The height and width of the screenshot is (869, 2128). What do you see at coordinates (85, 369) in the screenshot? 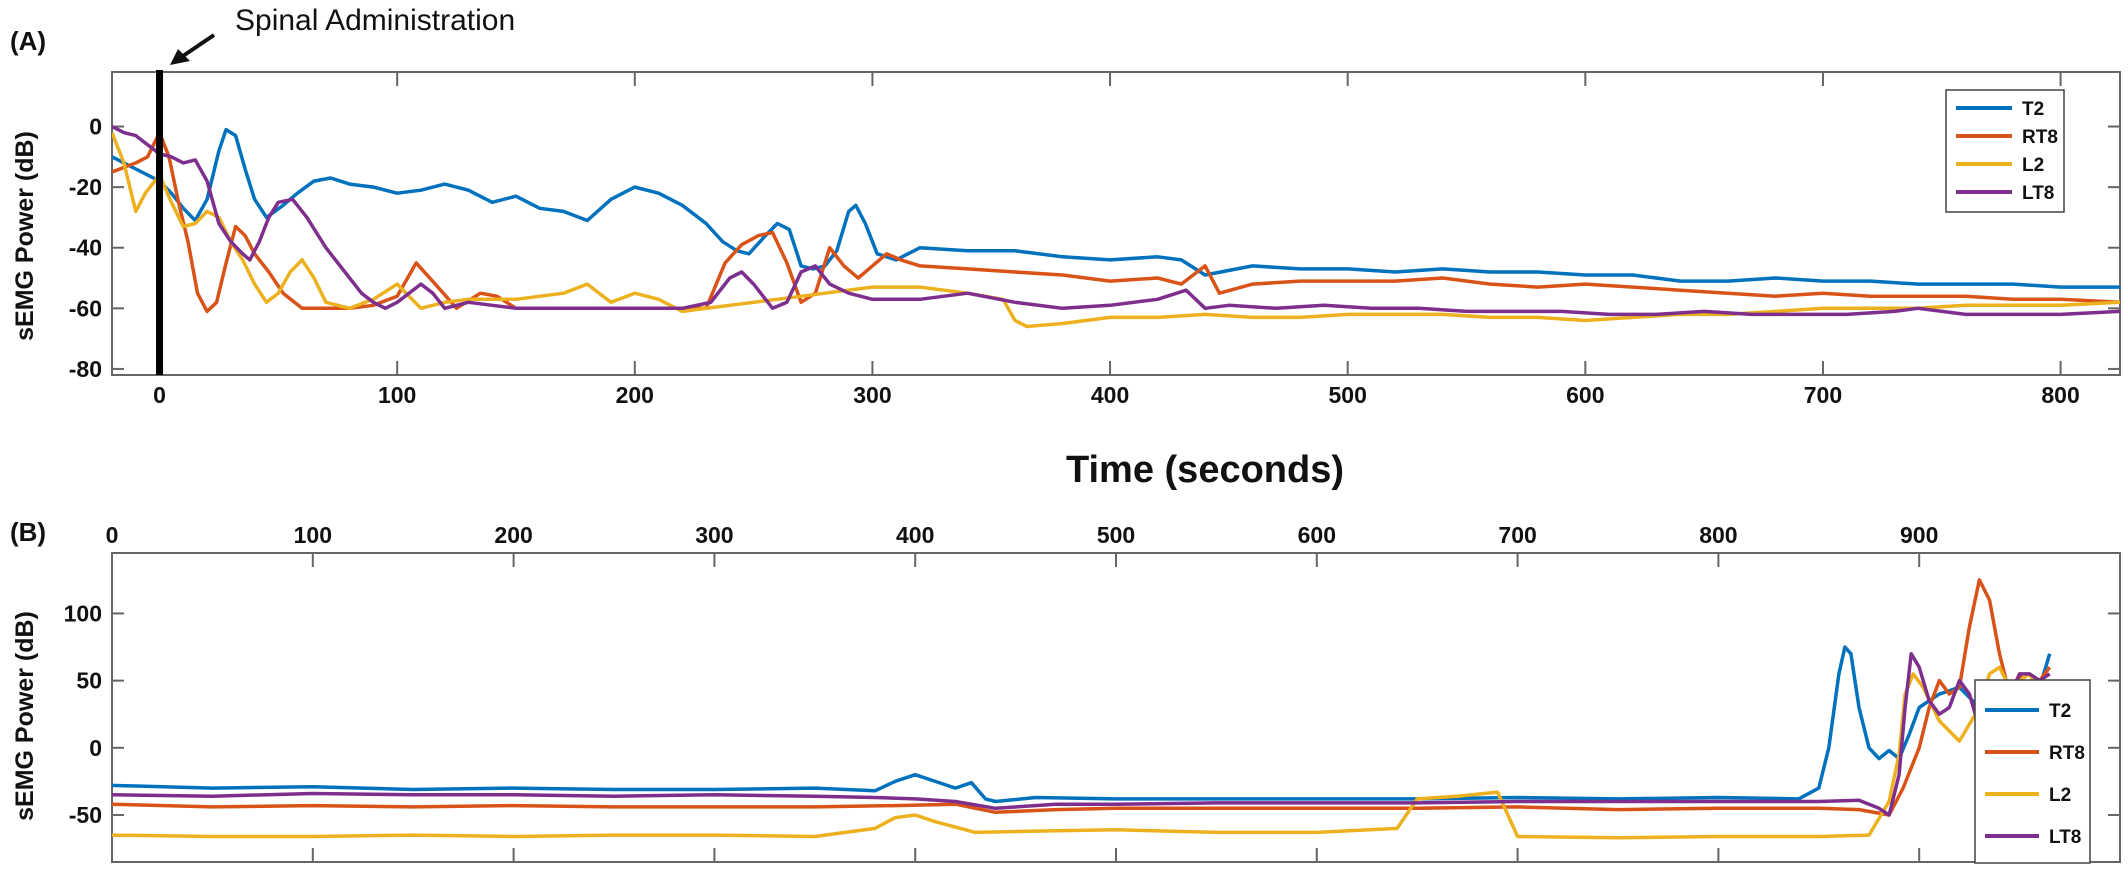
I see `chart-a-y-tick-label: -80` at bounding box center [85, 369].